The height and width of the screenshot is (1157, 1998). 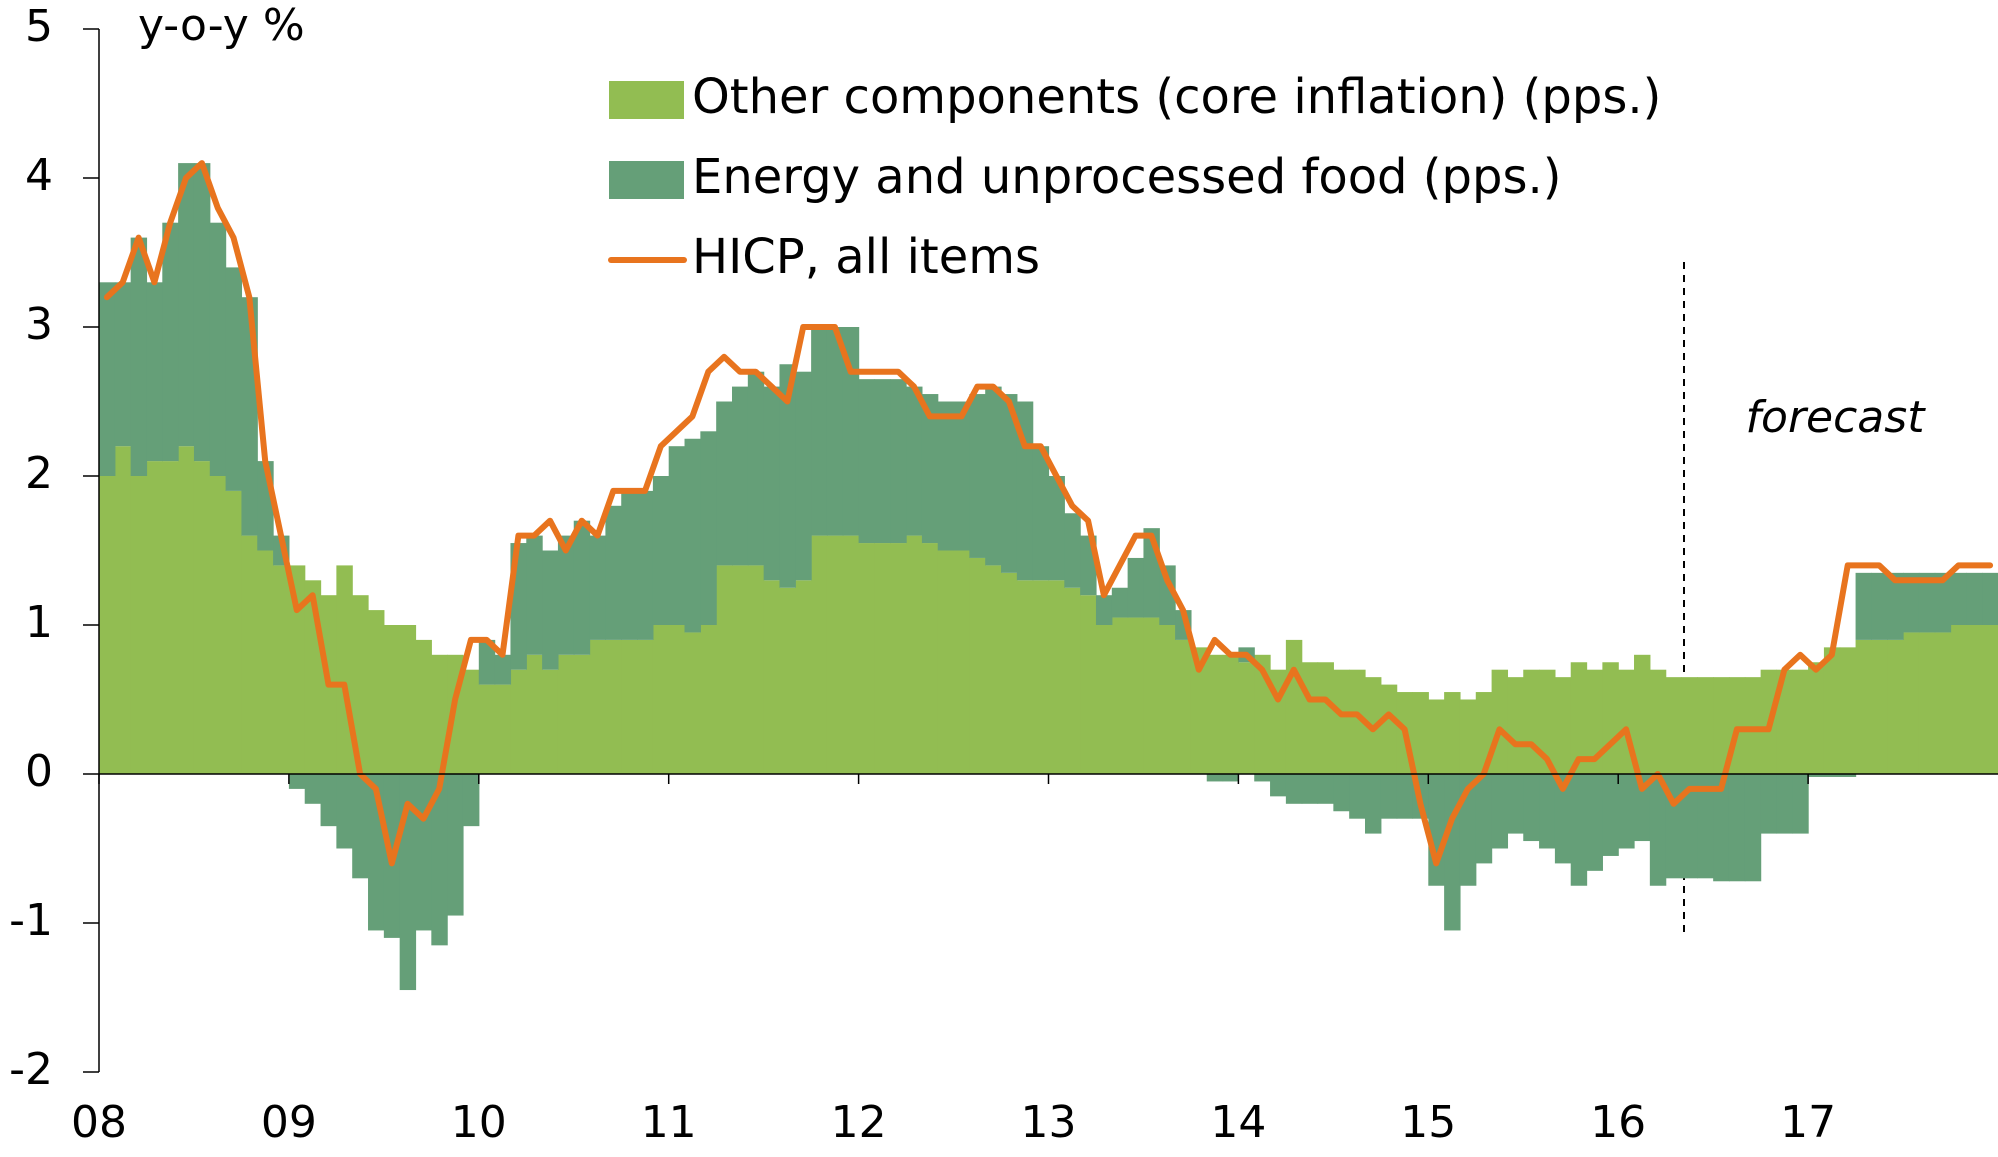 I want to click on x-tick-label: 13, so click(x=1049, y=1122).